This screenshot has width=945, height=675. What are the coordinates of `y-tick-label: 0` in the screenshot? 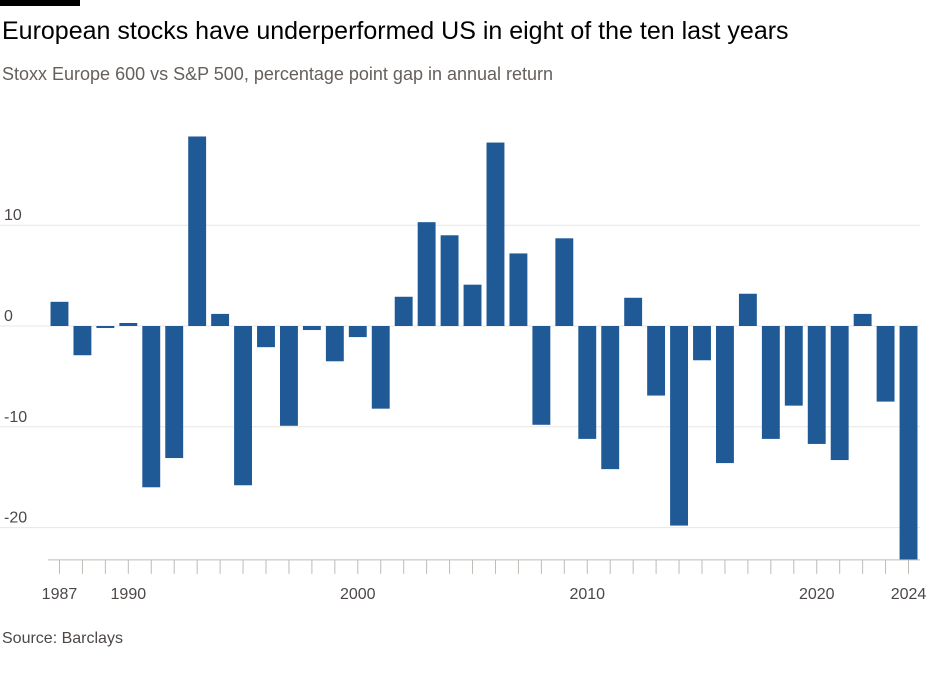 It's located at (8, 316).